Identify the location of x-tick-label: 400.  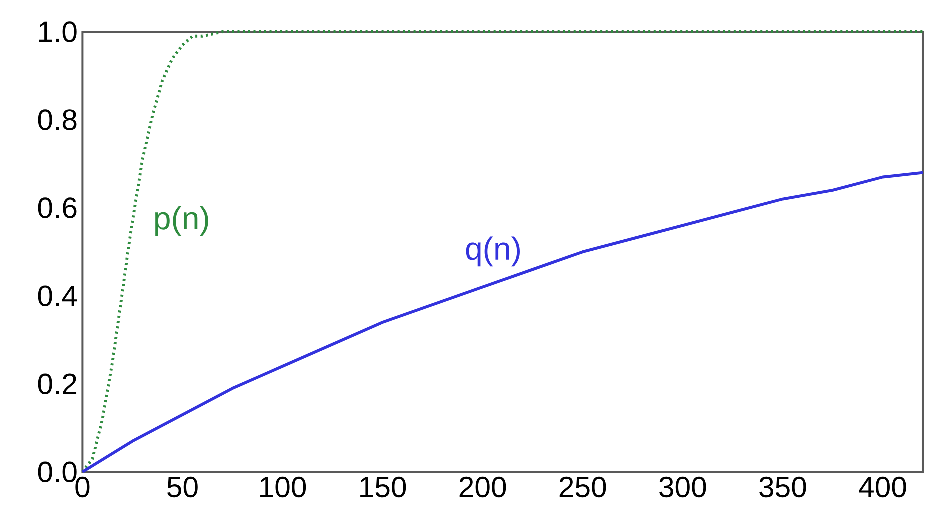
(882, 487).